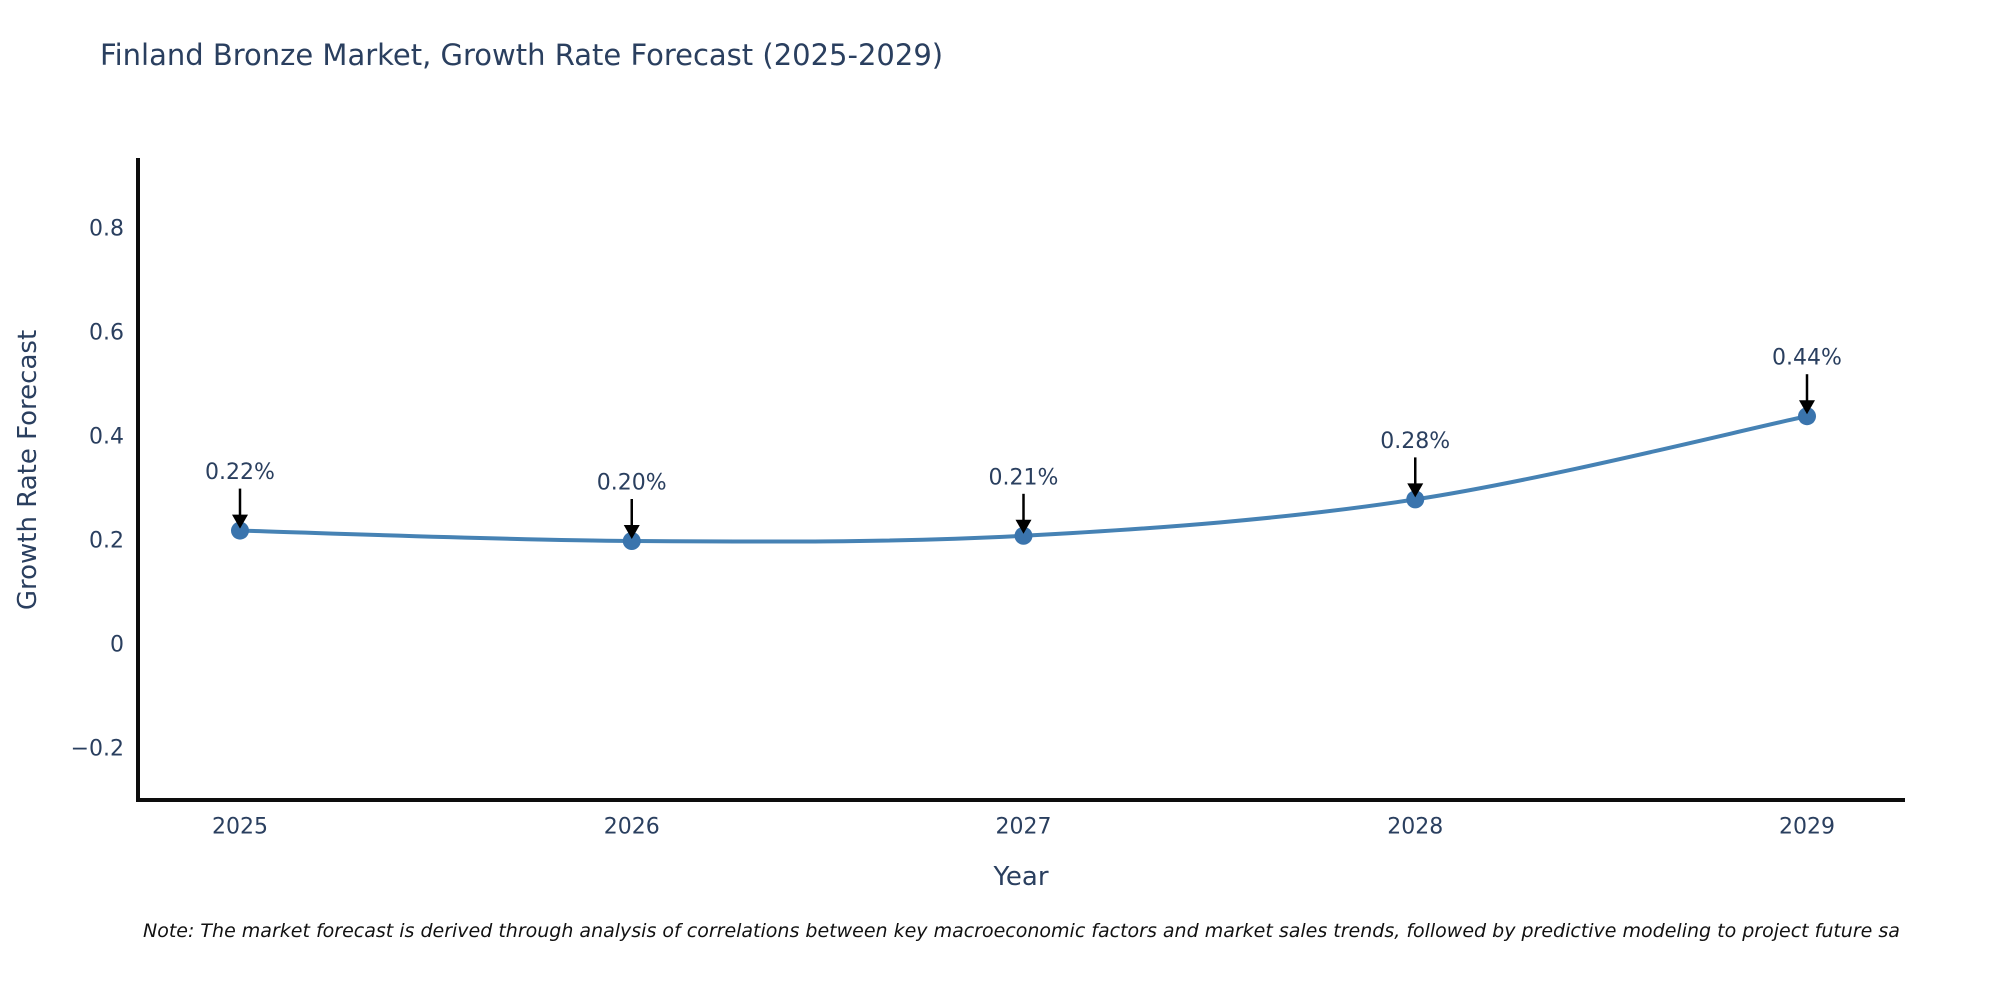  I want to click on data-point-2028, so click(1415, 499).